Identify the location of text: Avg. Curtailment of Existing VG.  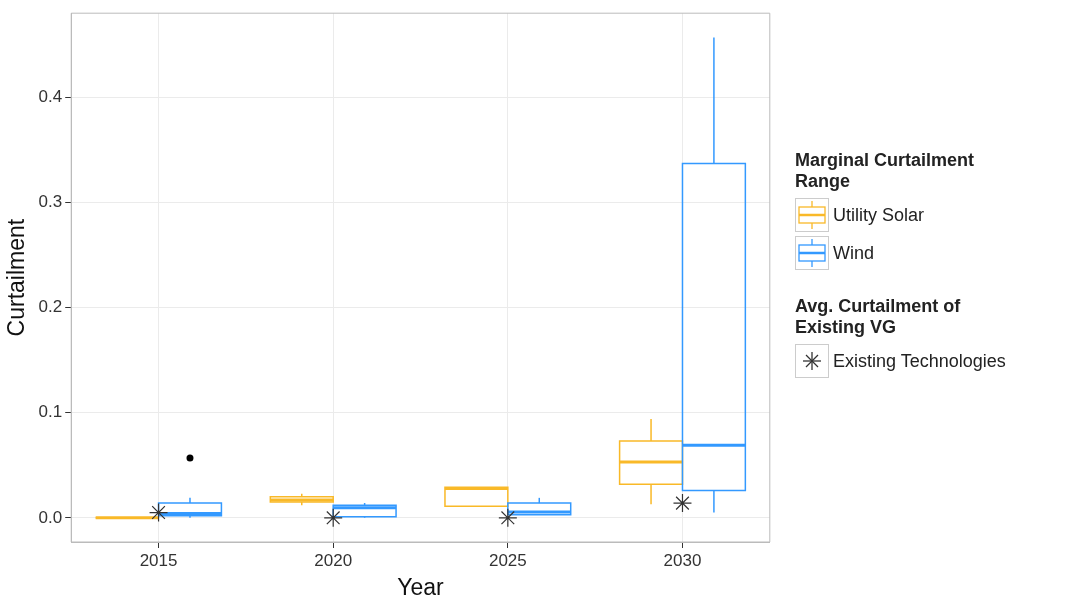
(878, 317).